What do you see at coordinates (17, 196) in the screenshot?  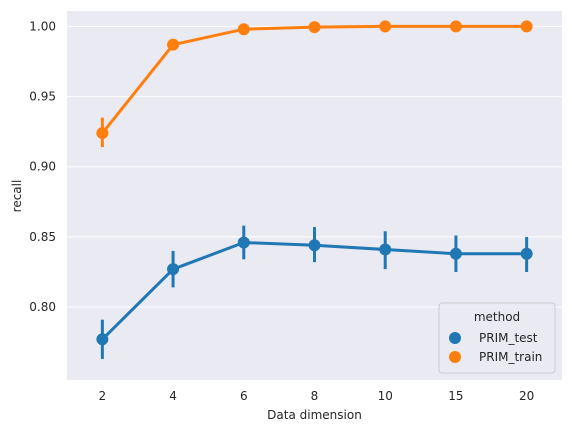 I see `y-axis-label: recall` at bounding box center [17, 196].